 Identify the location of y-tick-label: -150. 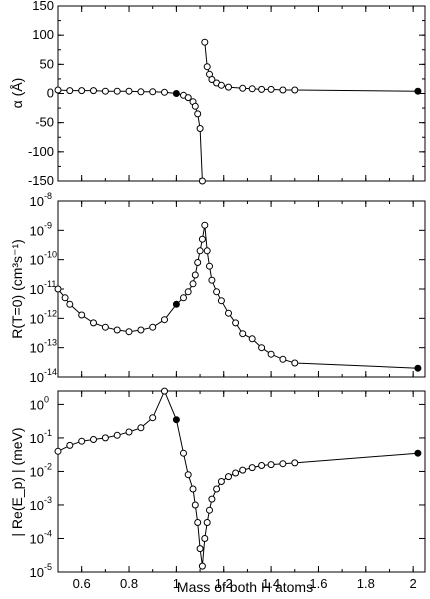
(41, 180).